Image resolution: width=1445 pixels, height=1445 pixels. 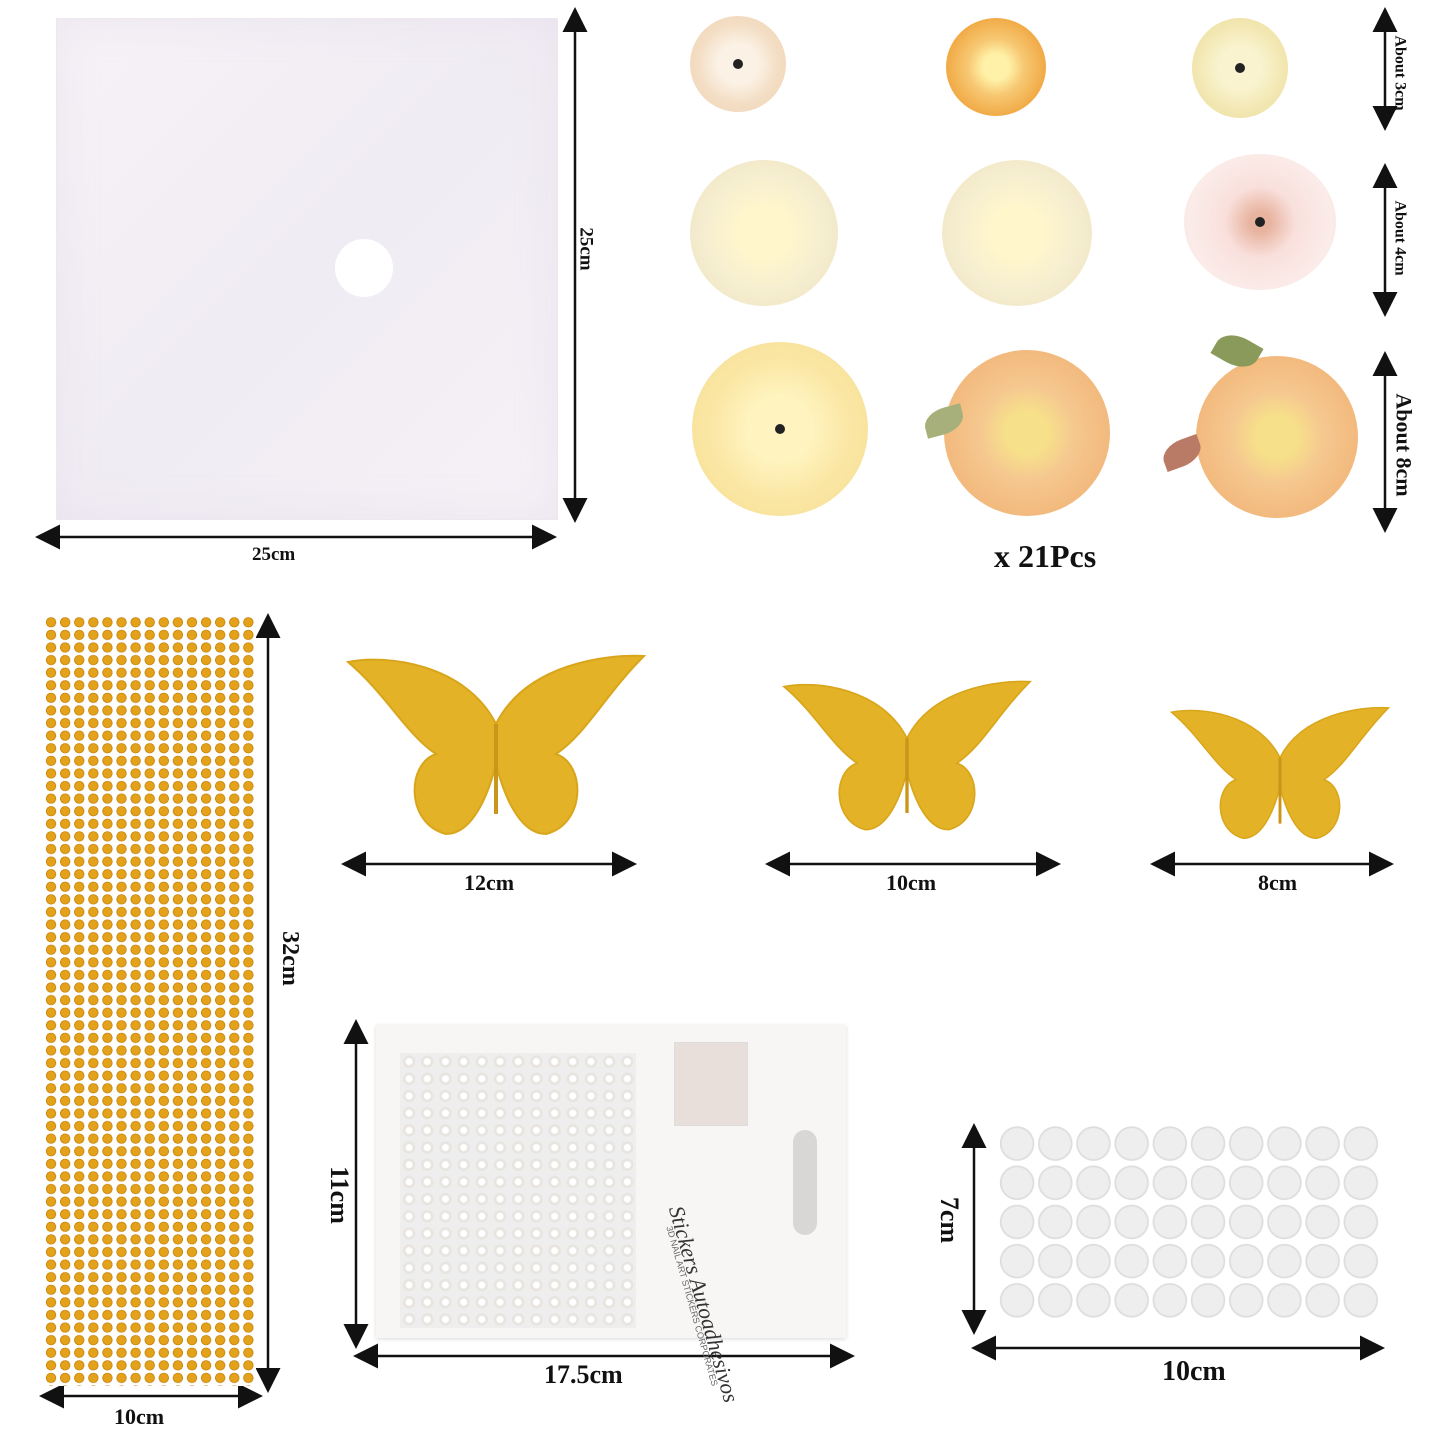 I want to click on butterfly-small-icon, so click(x=1280, y=773).